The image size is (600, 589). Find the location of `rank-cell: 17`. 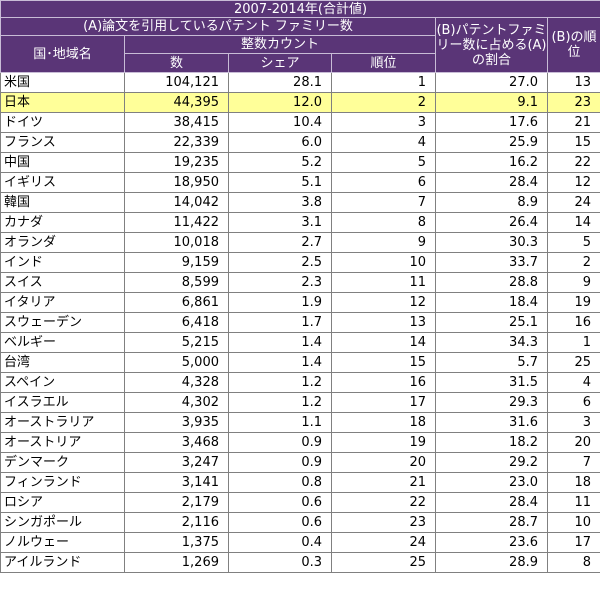

rank-cell: 17 is located at coordinates (383, 402).